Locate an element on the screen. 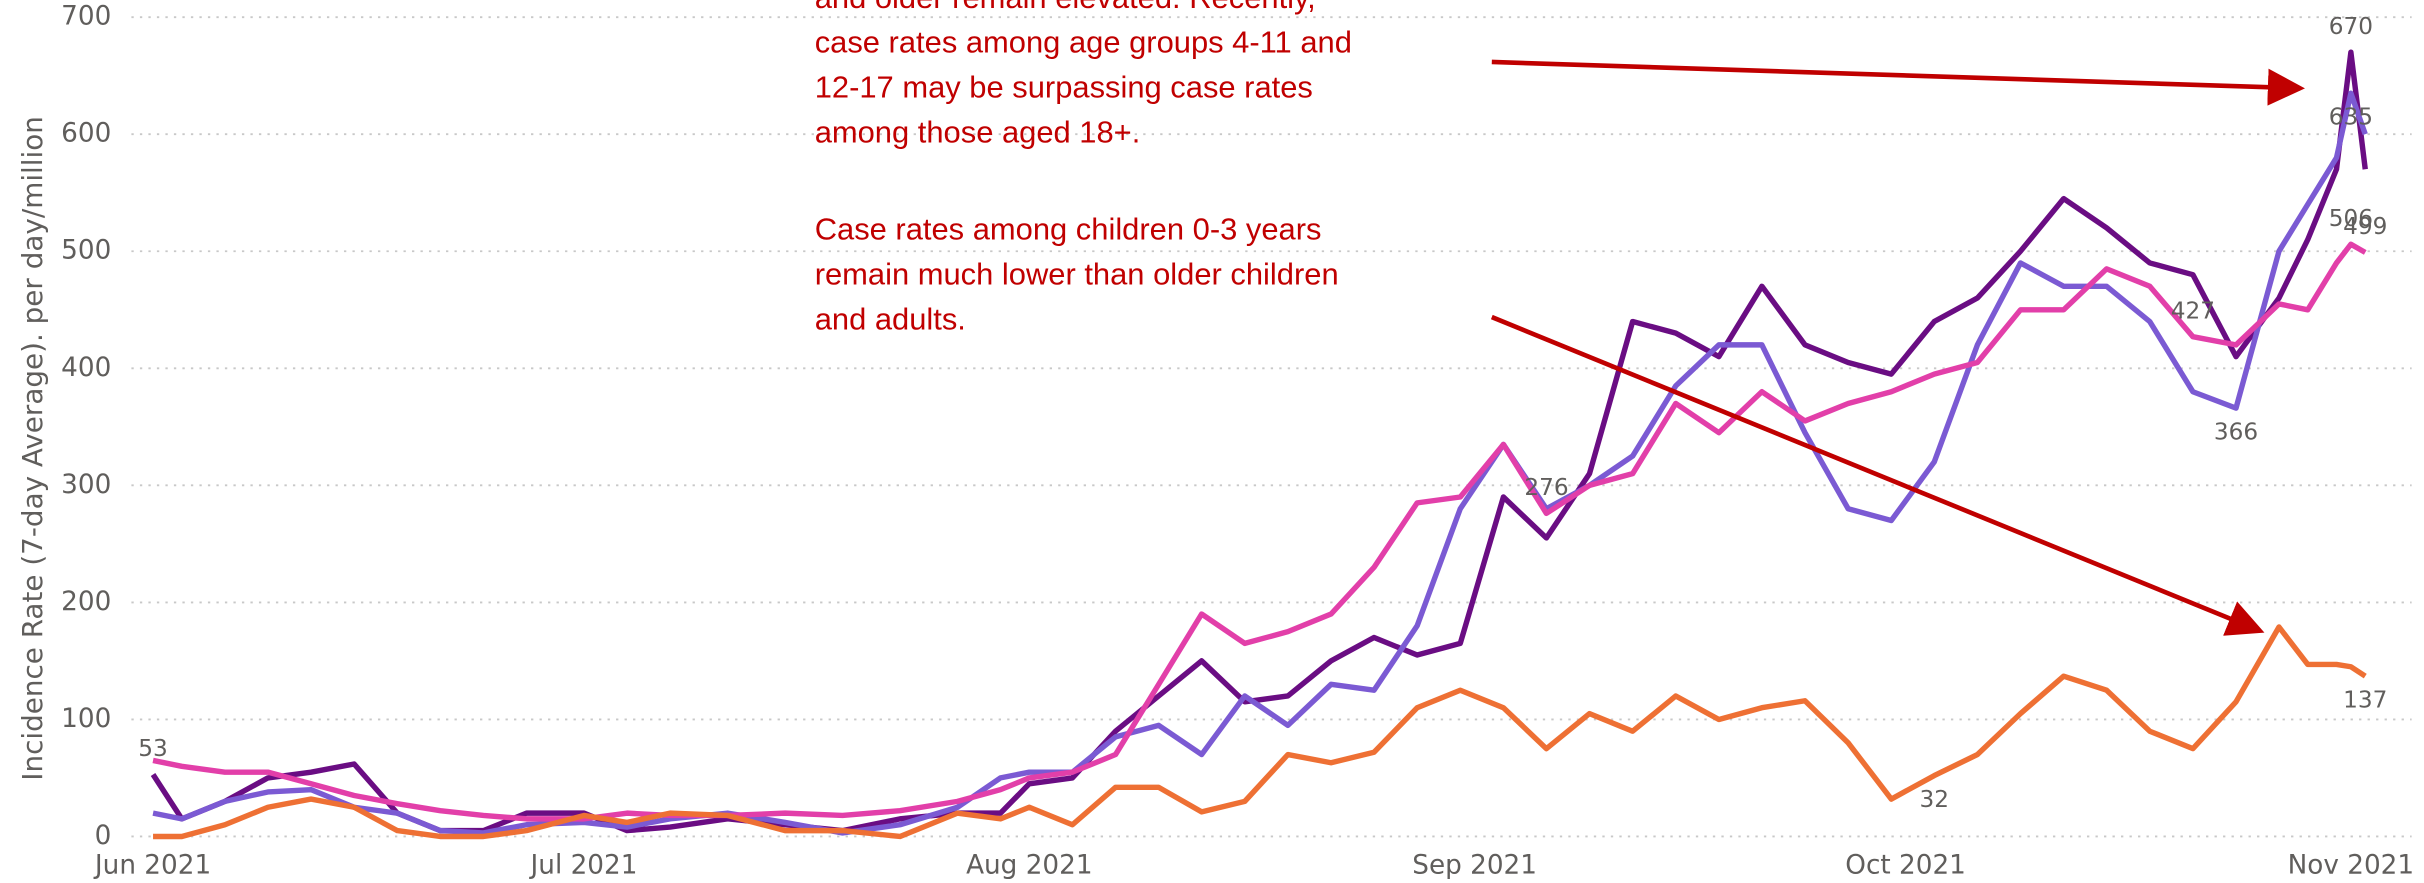 The image size is (2424, 883). x-tick-label: Aug 2021 is located at coordinates (1029, 865).